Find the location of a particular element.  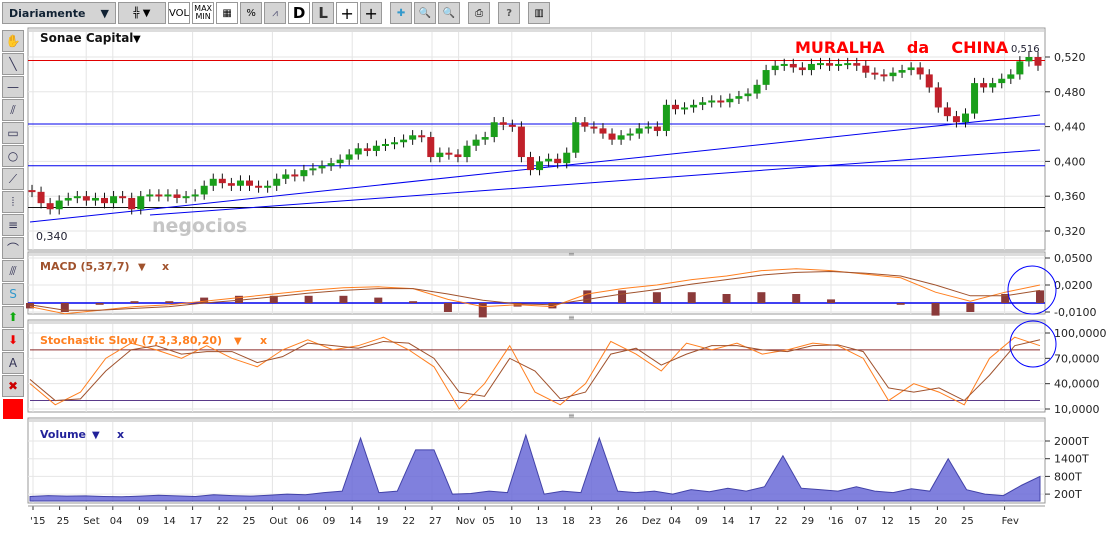

period-select: Diariamente ▼ is located at coordinates (59, 13).